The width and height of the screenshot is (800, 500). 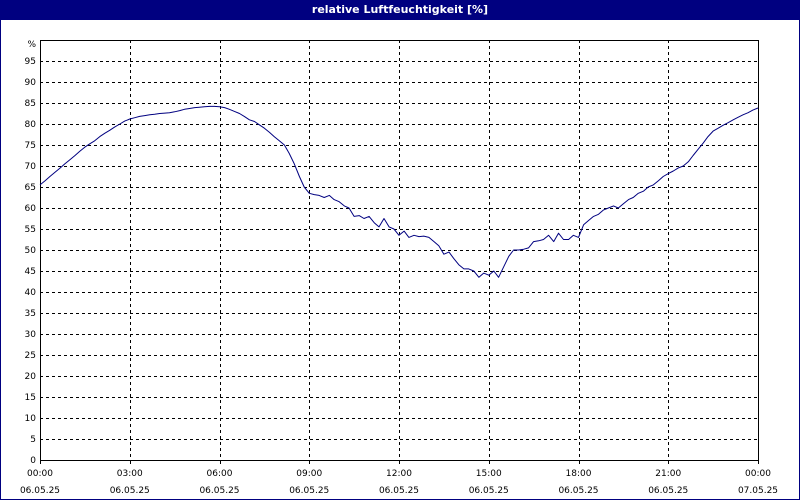 I want to click on y-tick-label: 20, so click(x=31, y=377).